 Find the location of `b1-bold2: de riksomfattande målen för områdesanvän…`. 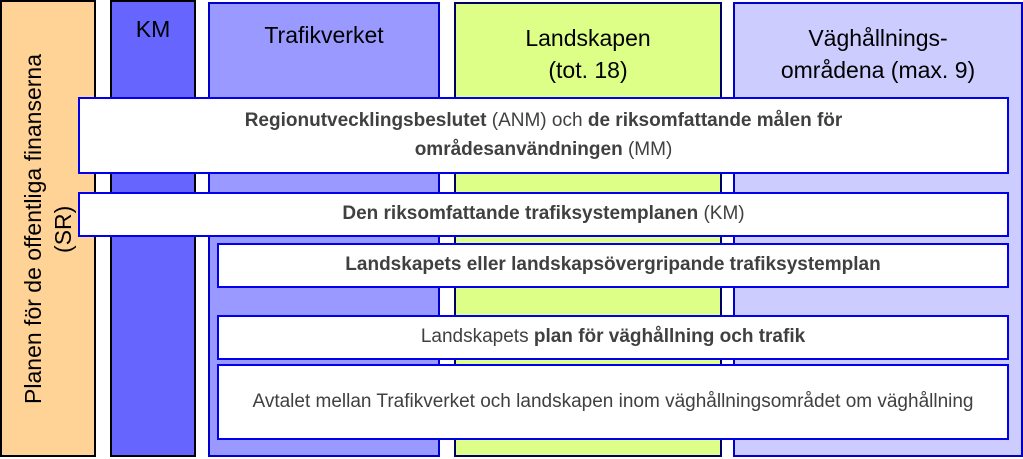

b1-bold2: de riksomfattande målen för områdesanvän… is located at coordinates (628, 135).